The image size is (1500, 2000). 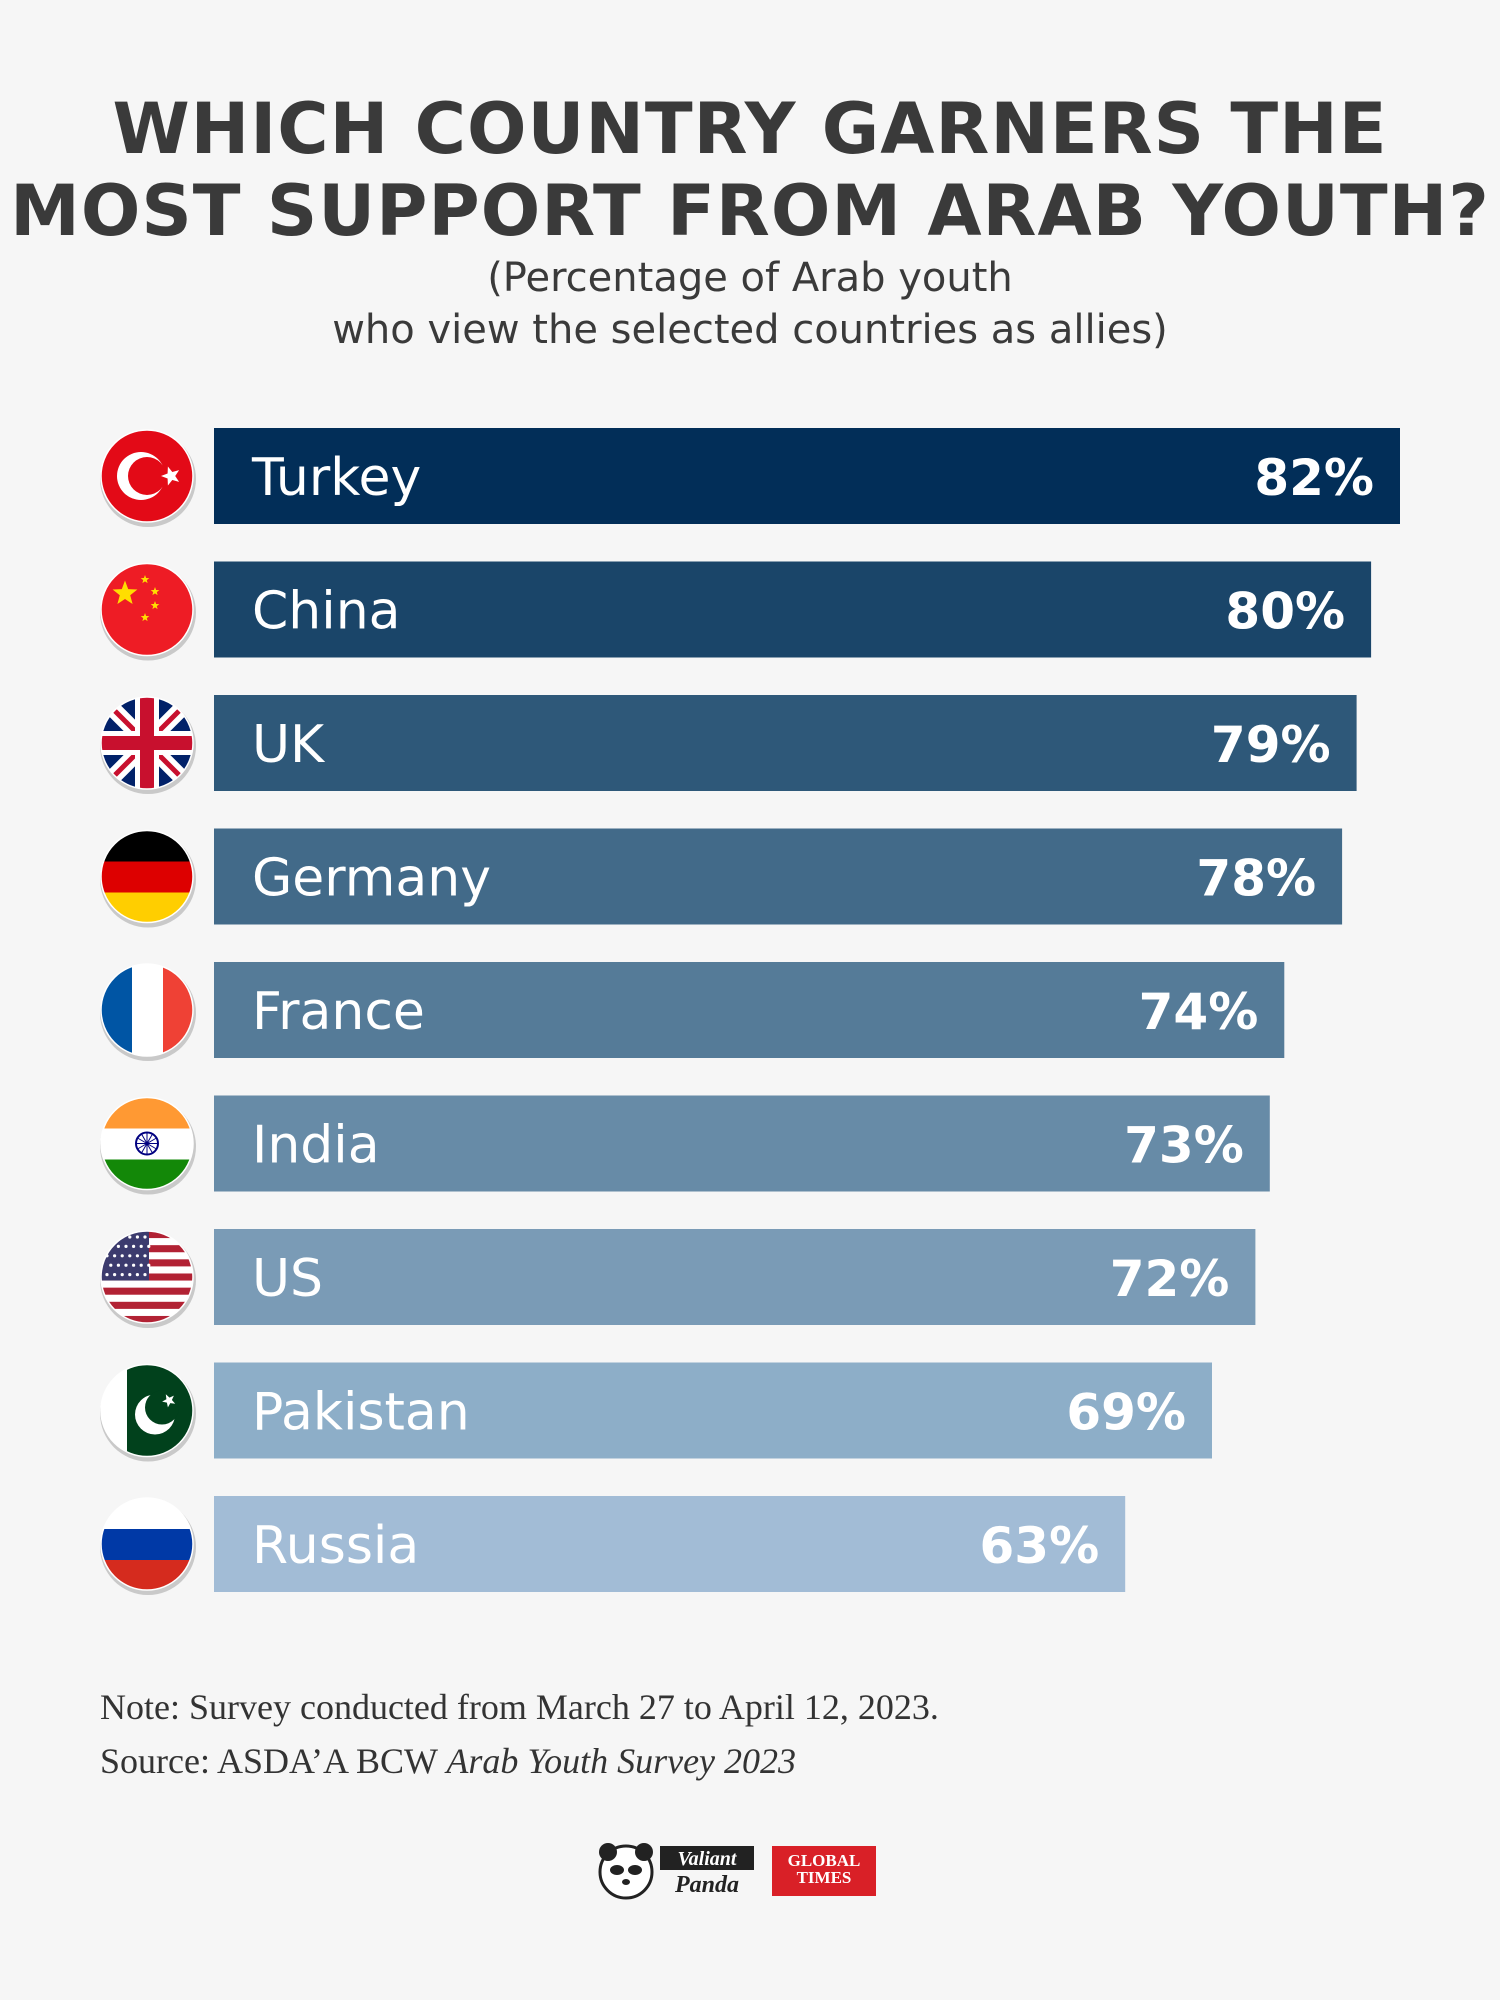 What do you see at coordinates (361, 1413) in the screenshot?
I see `category-label: Pakistan` at bounding box center [361, 1413].